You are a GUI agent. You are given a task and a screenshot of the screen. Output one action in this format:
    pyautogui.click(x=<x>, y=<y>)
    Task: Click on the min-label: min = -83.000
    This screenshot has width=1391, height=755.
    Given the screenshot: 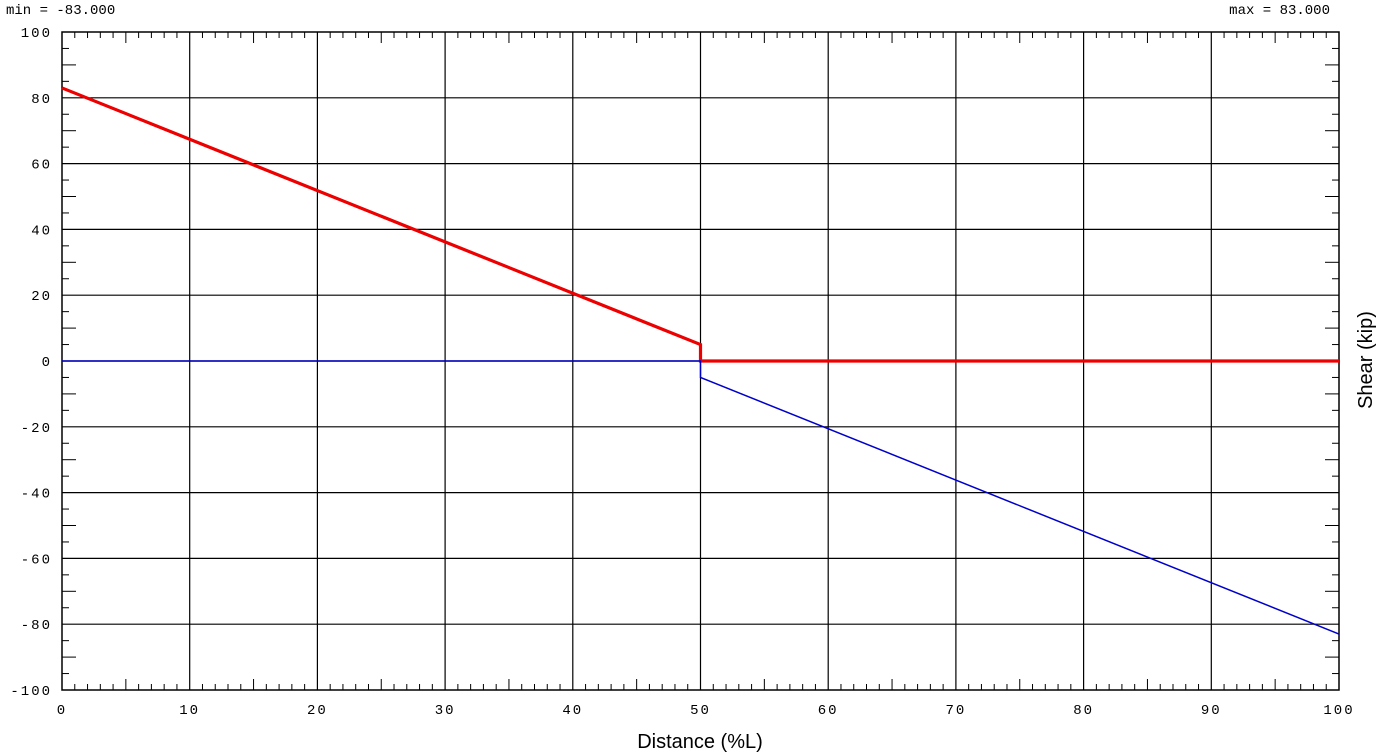 What is the action you would take?
    pyautogui.click(x=60, y=11)
    